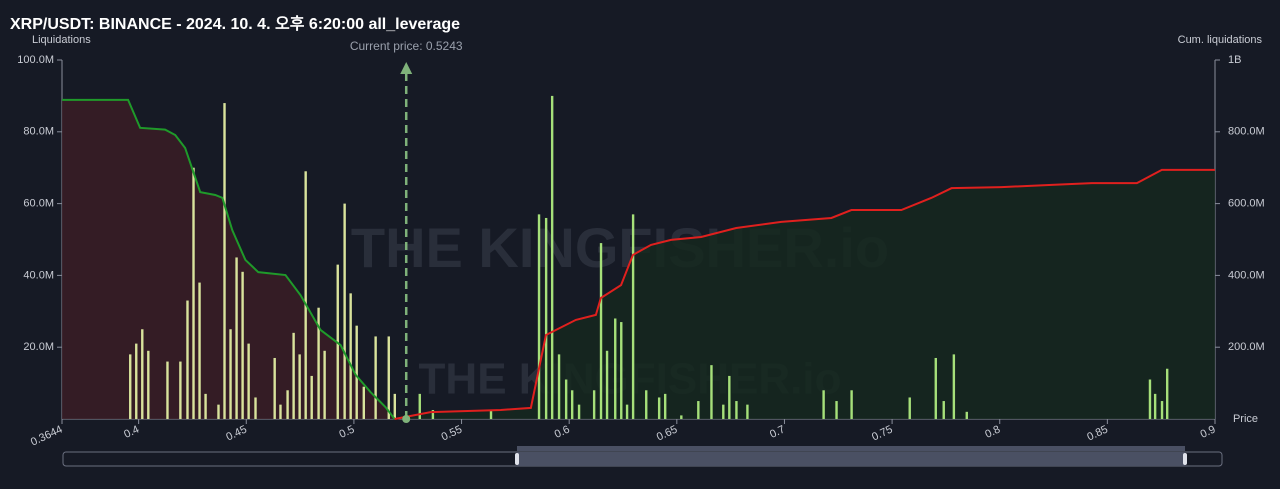 The width and height of the screenshot is (1280, 489). Describe the element at coordinates (1246, 204) in the screenshot. I see `y2-tick-label: 600.0M` at that location.